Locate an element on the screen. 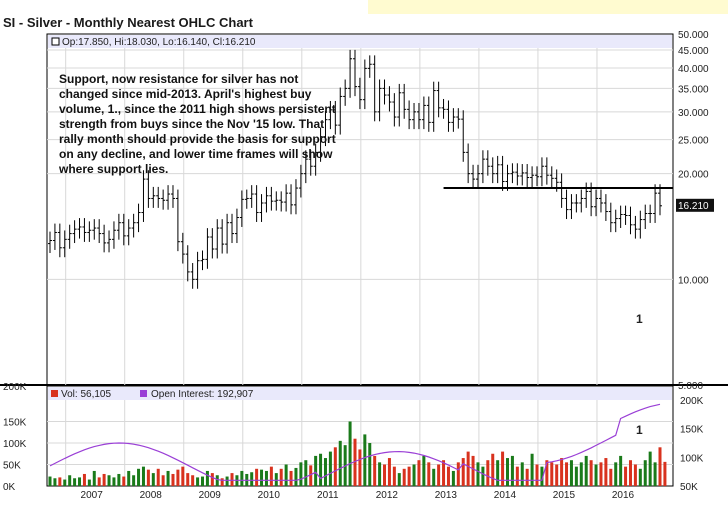  y-tick-label: 50.000 is located at coordinates (693, 35).